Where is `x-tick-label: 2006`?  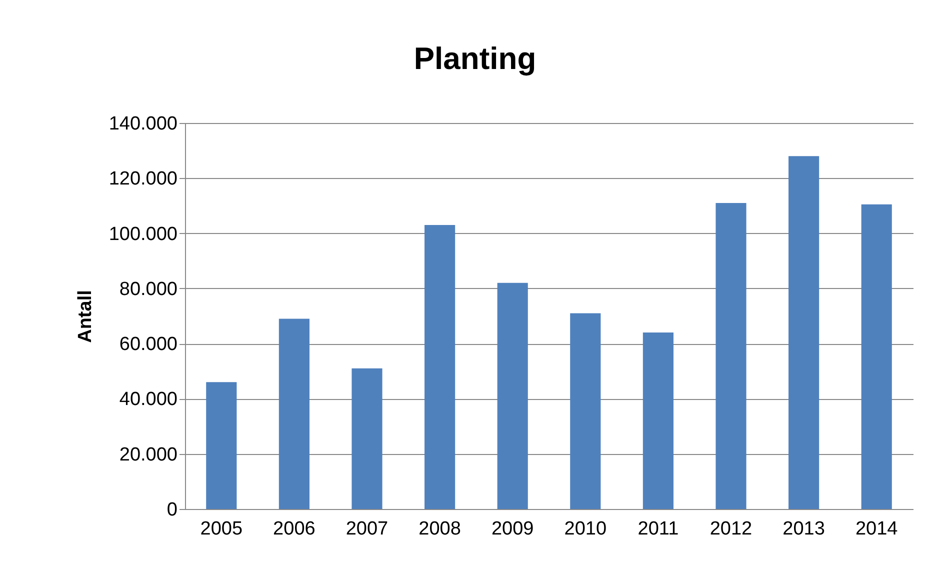 x-tick-label: 2006 is located at coordinates (294, 529).